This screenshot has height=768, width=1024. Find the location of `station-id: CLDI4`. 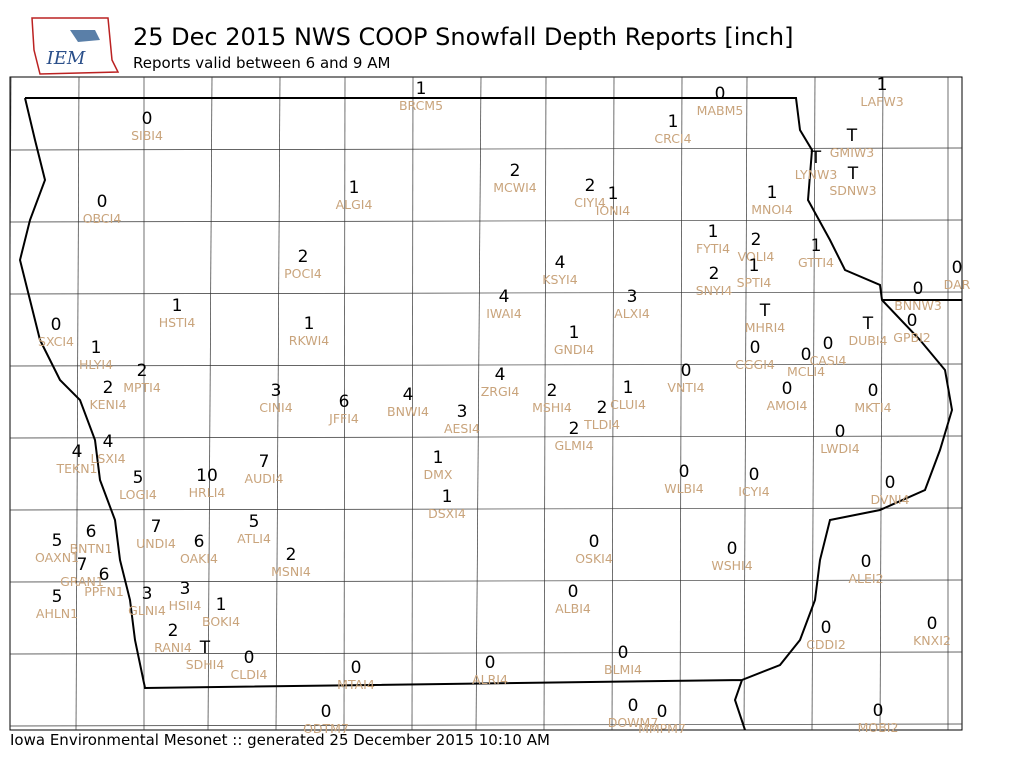

station-id: CLDI4 is located at coordinates (249, 674).